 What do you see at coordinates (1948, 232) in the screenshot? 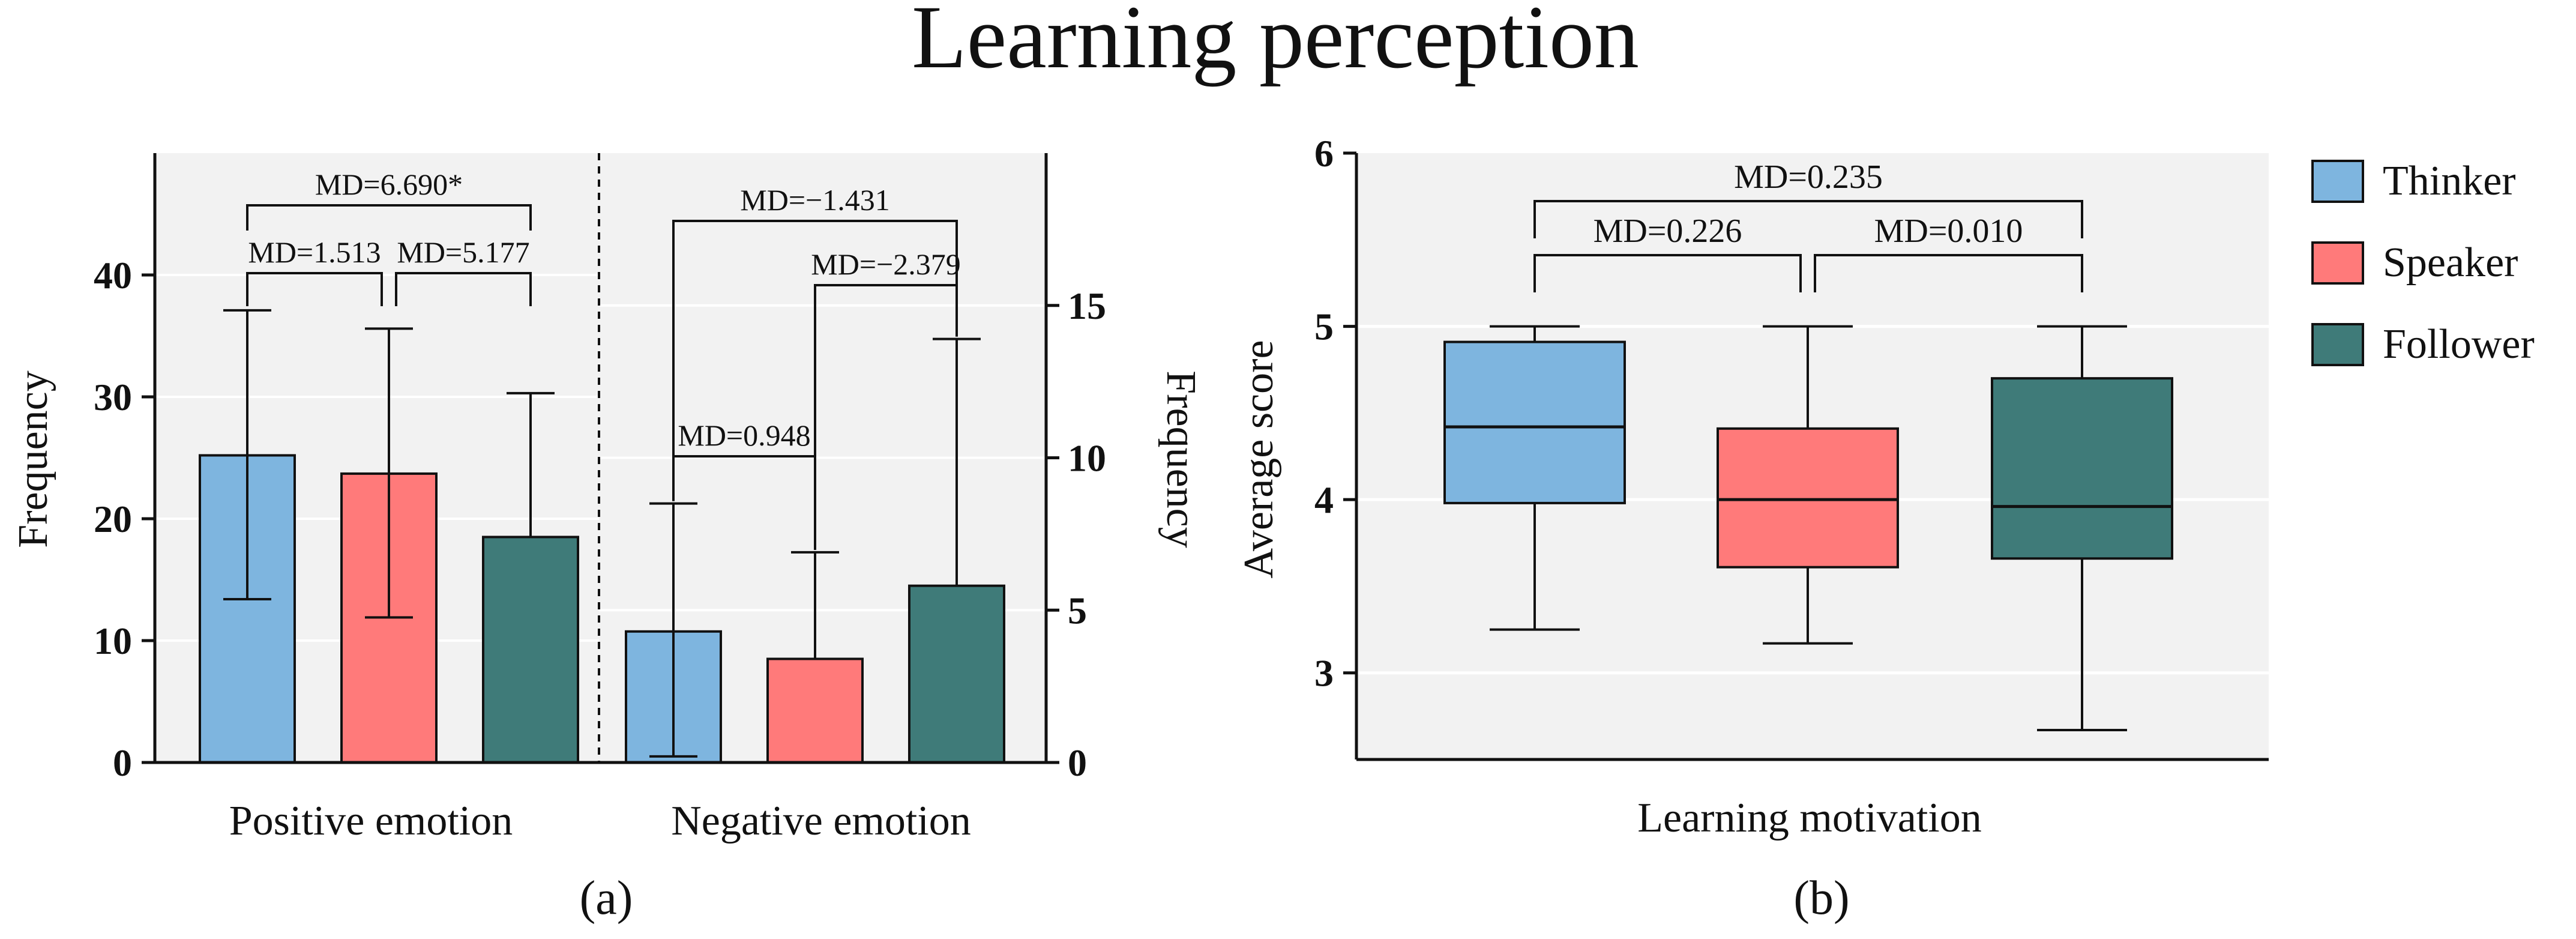
I see `md-label: MD=0.010` at bounding box center [1948, 232].